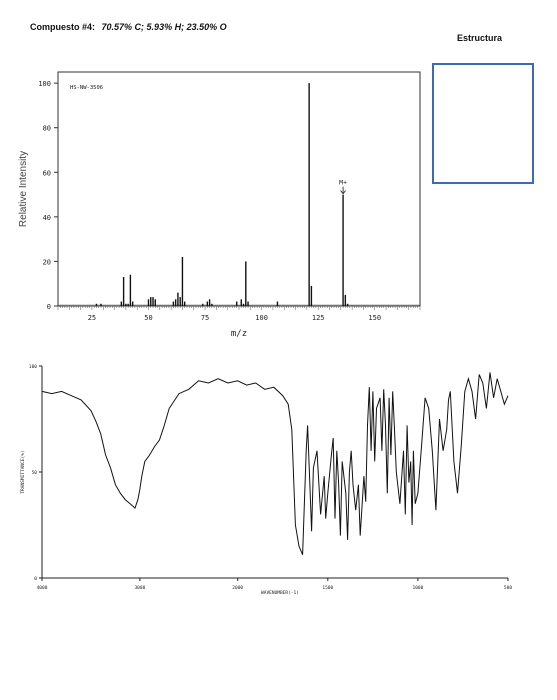 The height and width of the screenshot is (700, 557). What do you see at coordinates (92, 318) in the screenshot?
I see `ms-x-tick-label: 25` at bounding box center [92, 318].